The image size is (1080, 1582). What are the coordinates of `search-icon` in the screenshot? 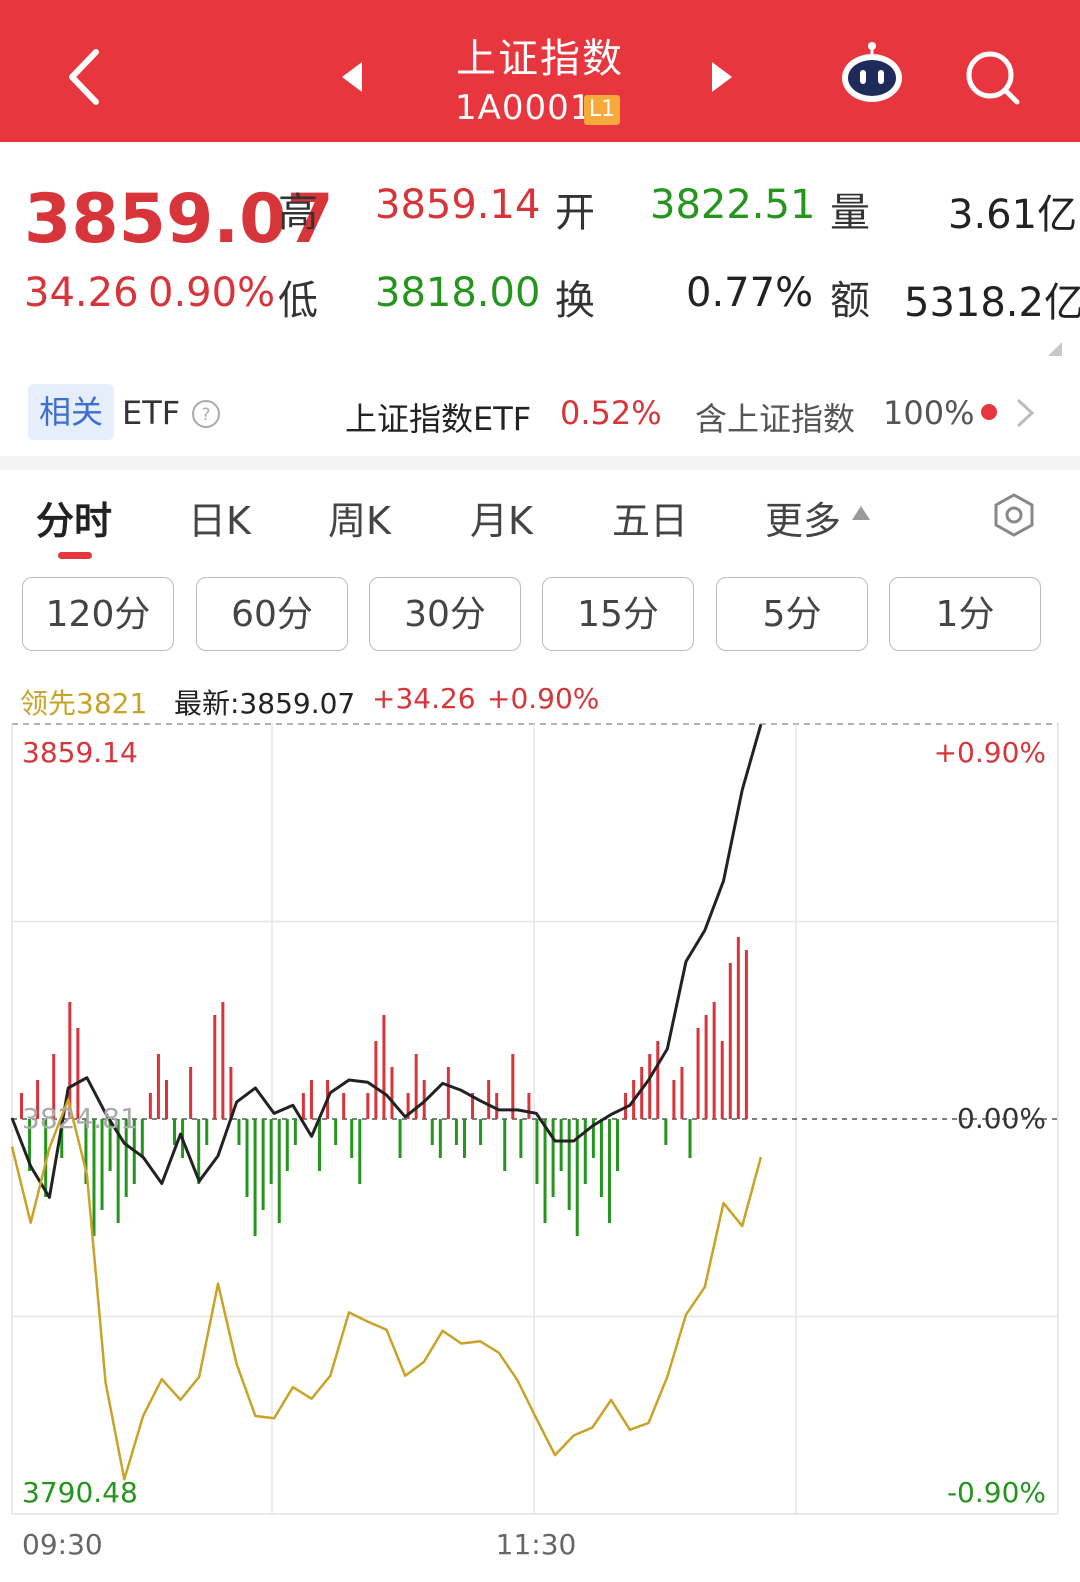 It's located at (993, 78).